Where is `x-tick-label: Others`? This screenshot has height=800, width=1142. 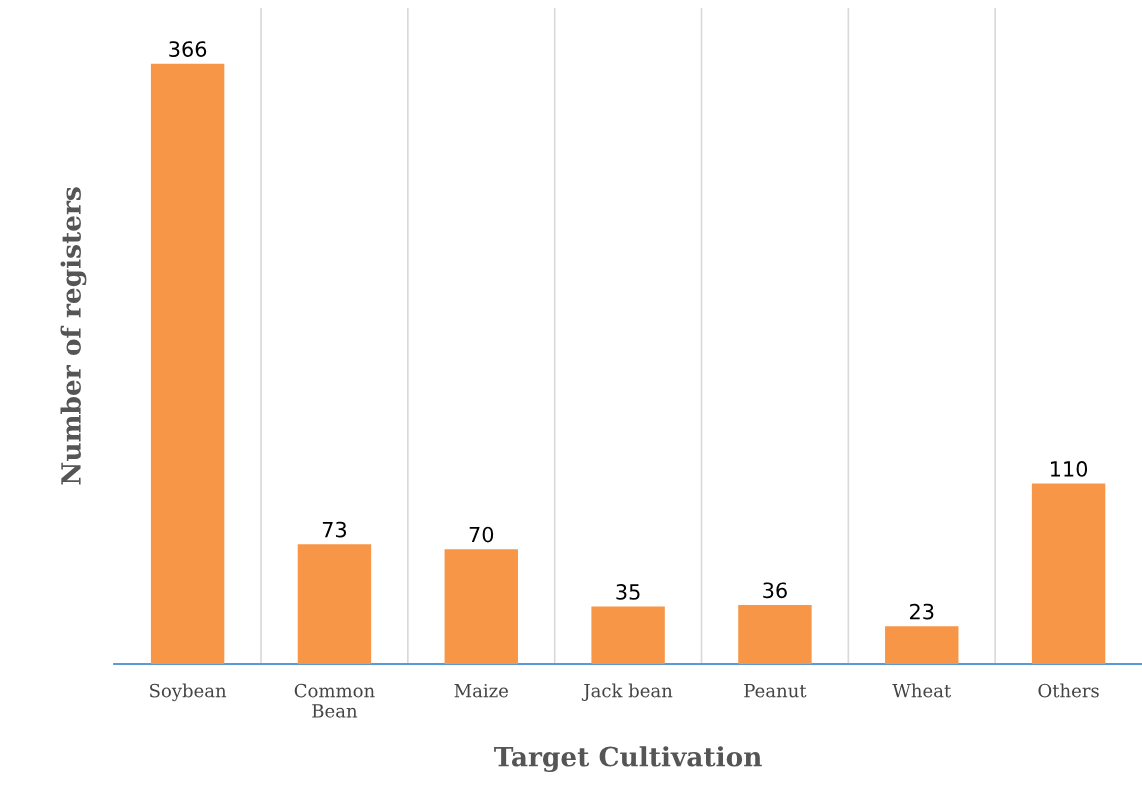
x-tick-label: Others is located at coordinates (1068, 690).